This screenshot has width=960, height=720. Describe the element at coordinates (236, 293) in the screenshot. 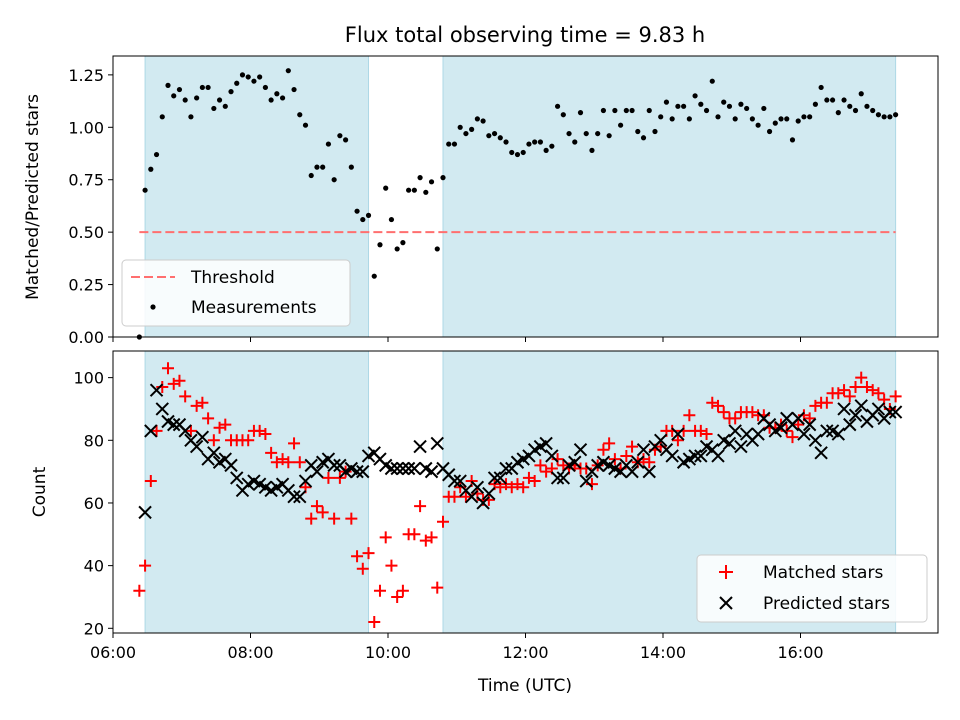

I see `top-legend: Threshold Measurements` at that location.